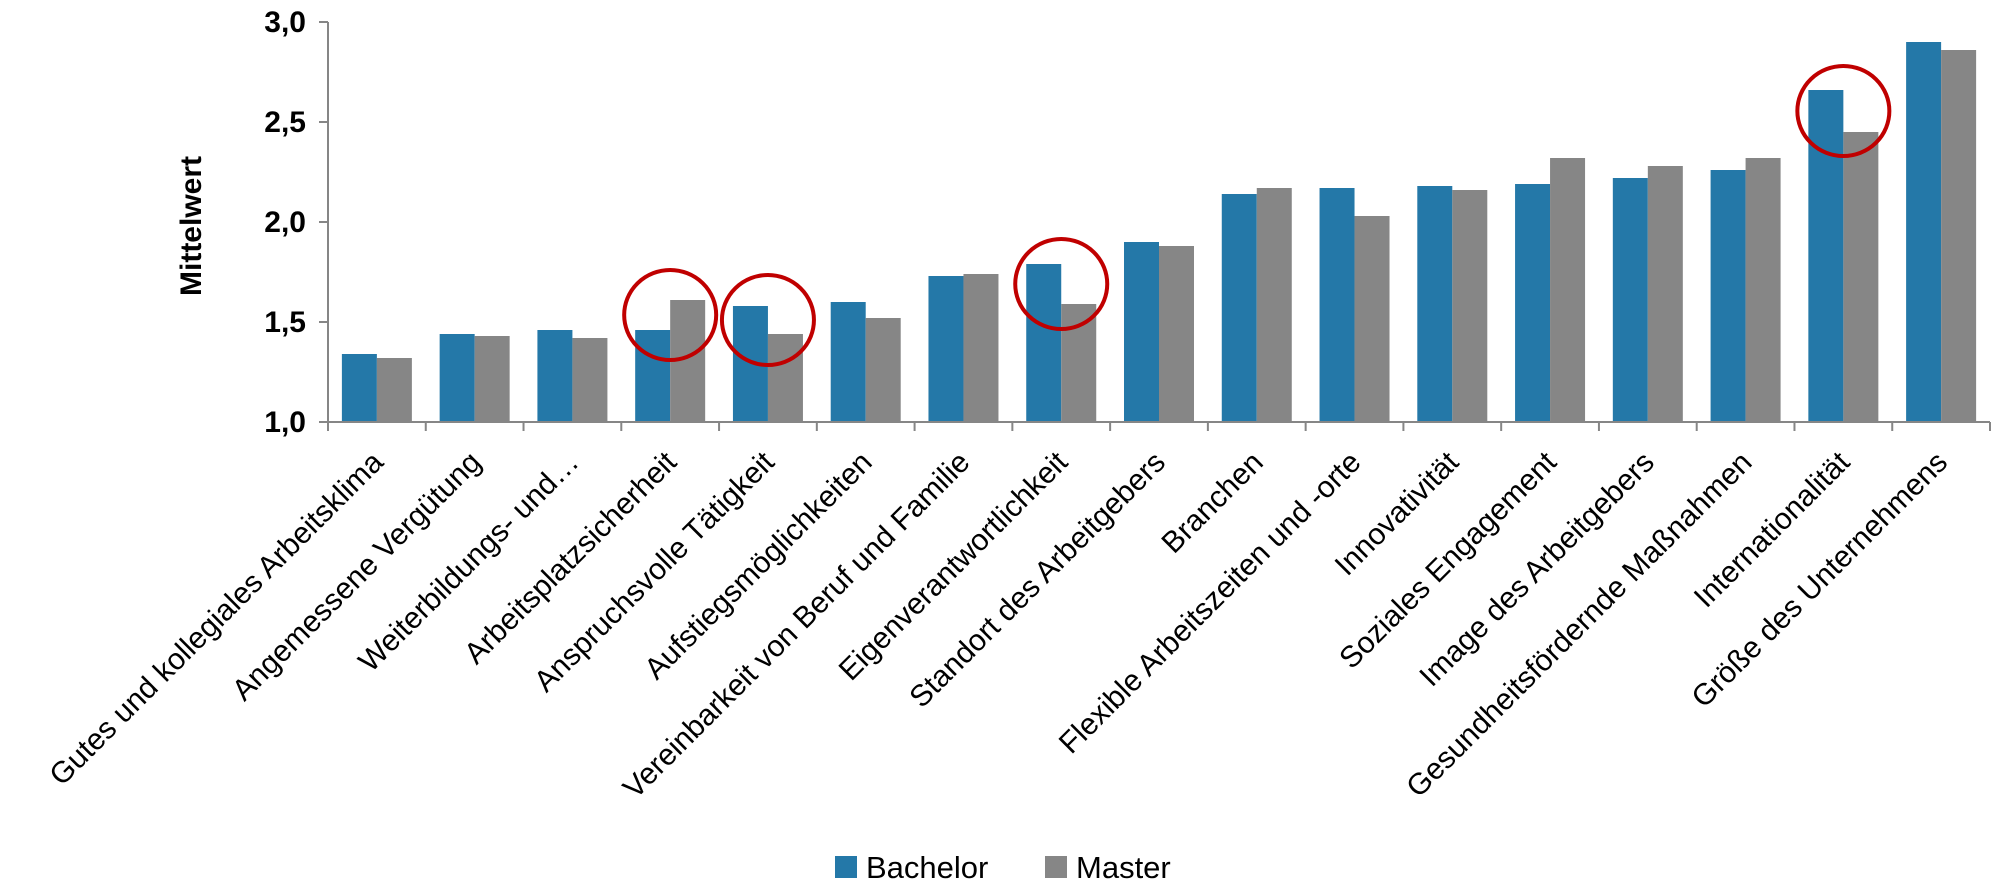  I want to click on legend-label-master: Master, so click(1123, 867).